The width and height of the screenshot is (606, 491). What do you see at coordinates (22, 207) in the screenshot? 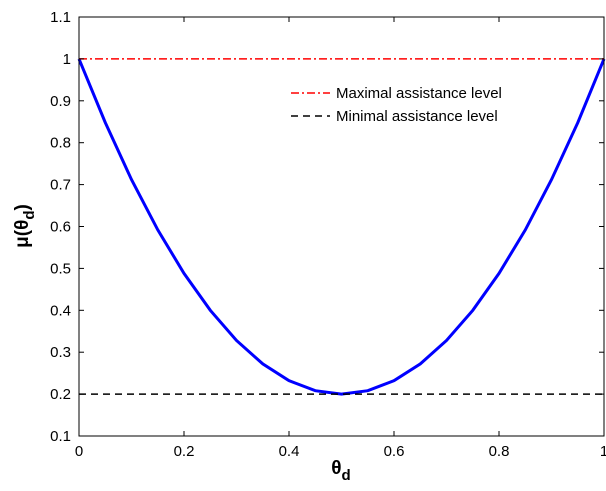
I see `y-axis-label-suffix: )` at bounding box center [22, 207].